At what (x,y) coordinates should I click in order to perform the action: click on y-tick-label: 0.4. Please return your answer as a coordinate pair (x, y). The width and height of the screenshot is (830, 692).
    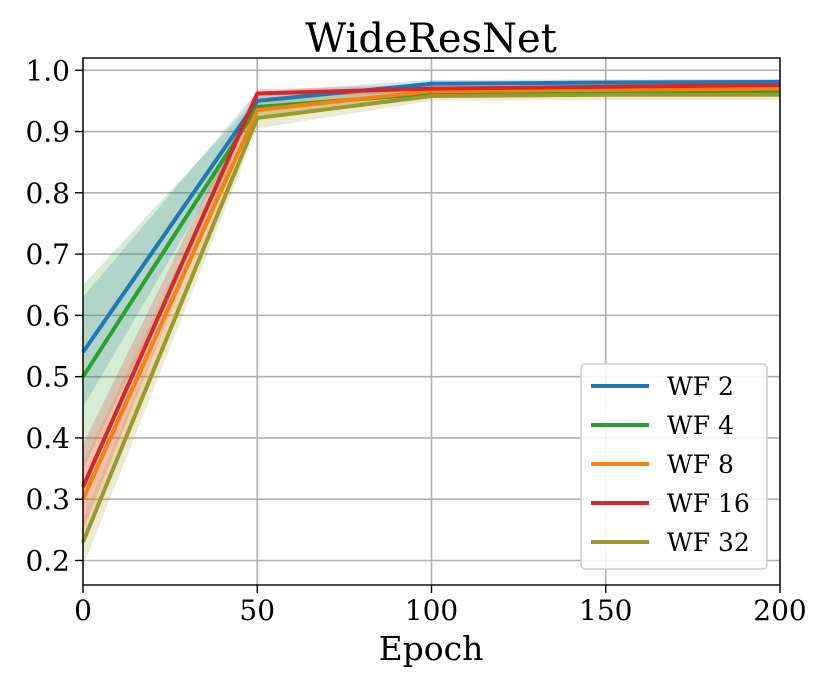
    Looking at the image, I should click on (47, 438).